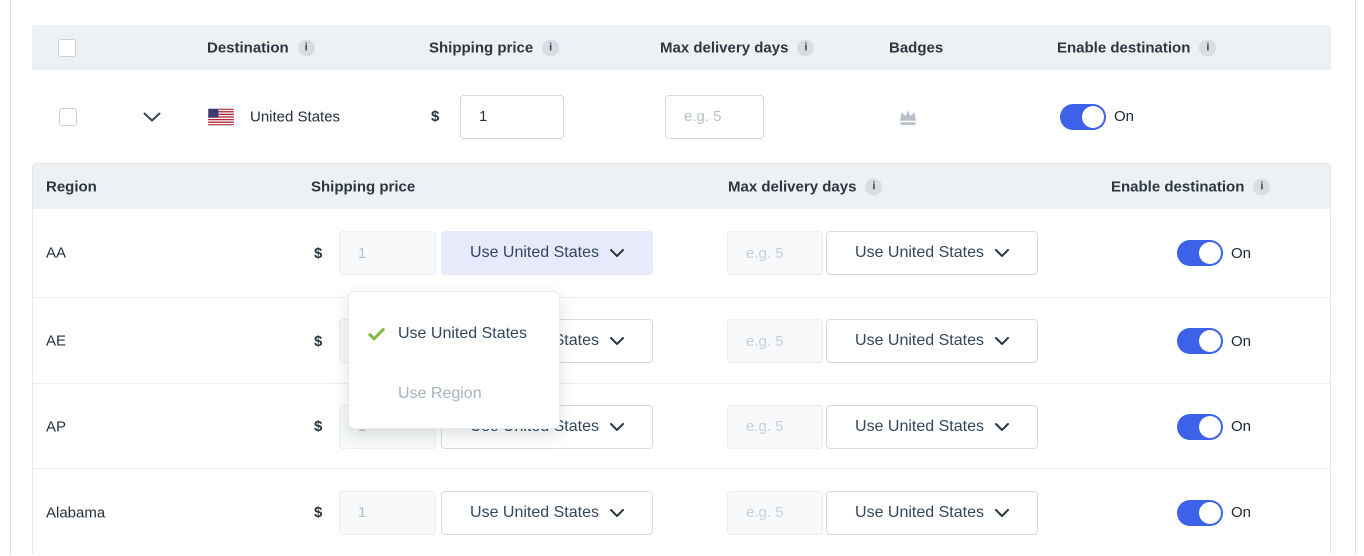 Image resolution: width=1364 pixels, height=556 pixels. I want to click on region-name: AA, so click(56, 253).